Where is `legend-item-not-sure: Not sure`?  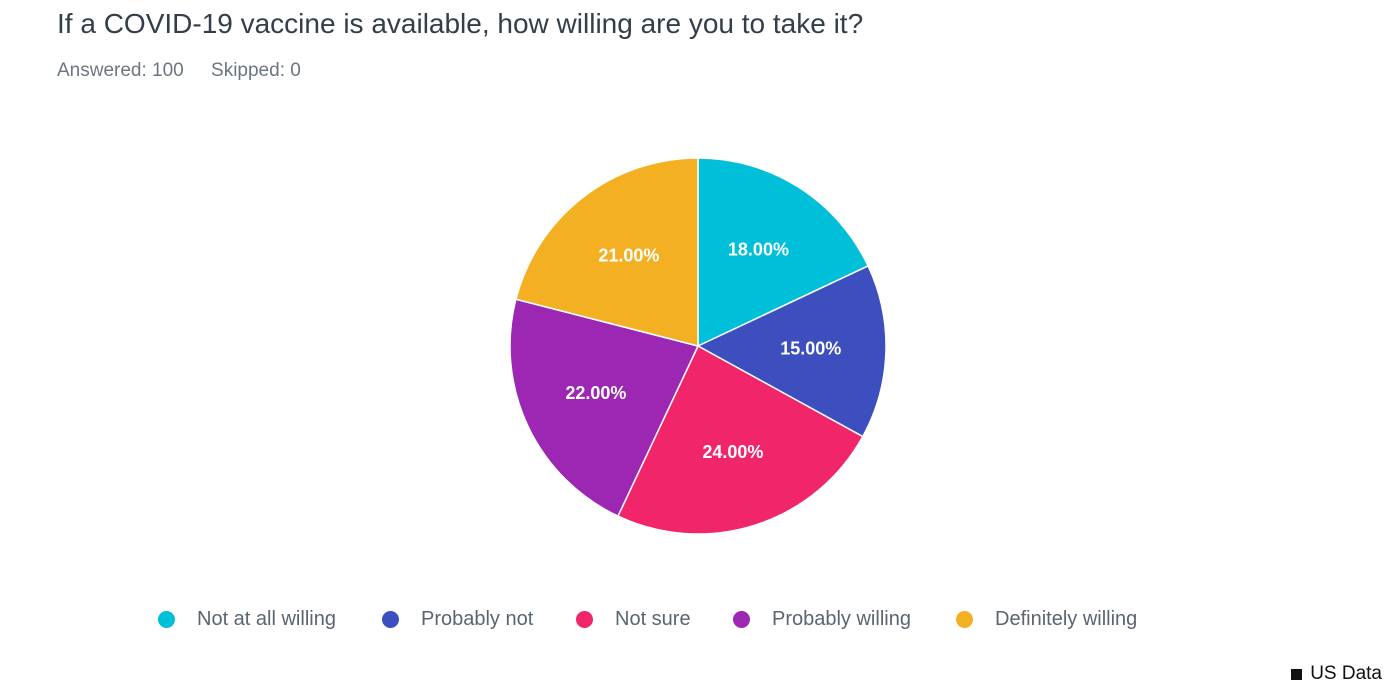 legend-item-not-sure: Not sure is located at coordinates (633, 619).